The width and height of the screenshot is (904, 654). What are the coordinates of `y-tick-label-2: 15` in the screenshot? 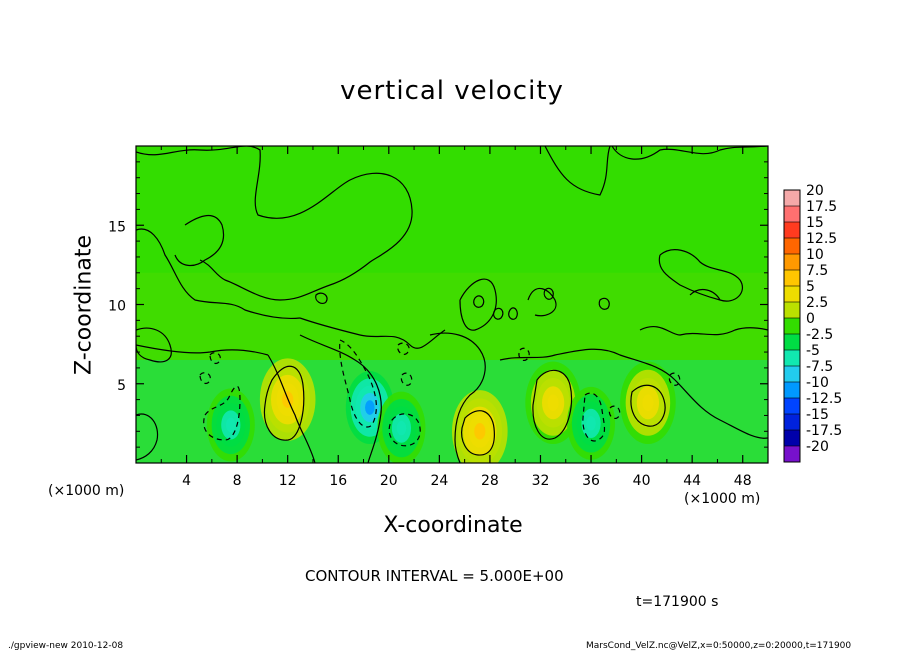 It's located at (117, 227).